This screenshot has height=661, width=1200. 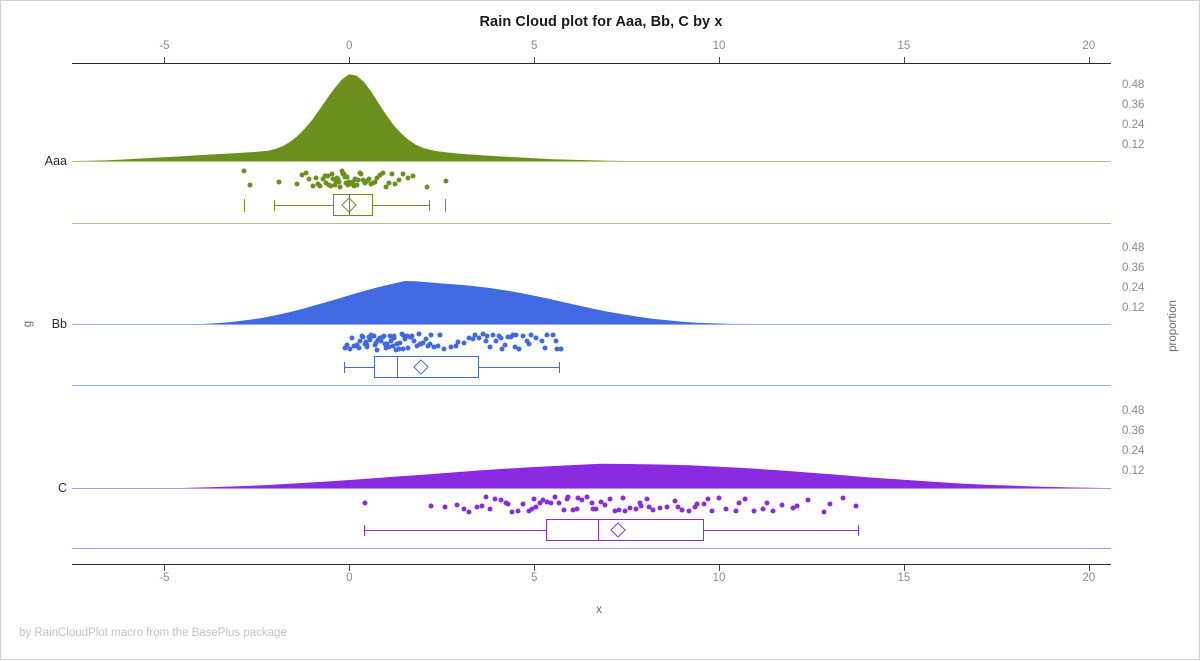 I want to click on boxplot-cap-high, so click(x=560, y=367).